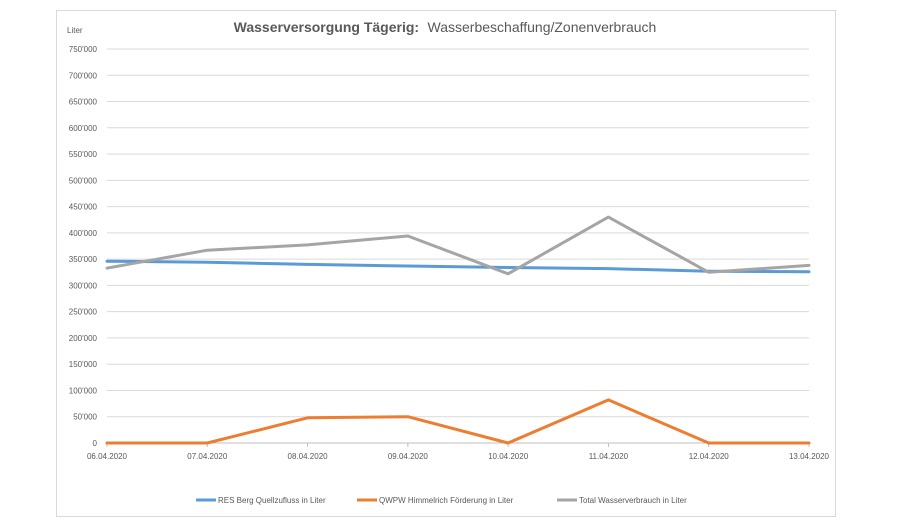 The height and width of the screenshot is (531, 900). What do you see at coordinates (83, 364) in the screenshot?
I see `y-tick-label: 150'000` at bounding box center [83, 364].